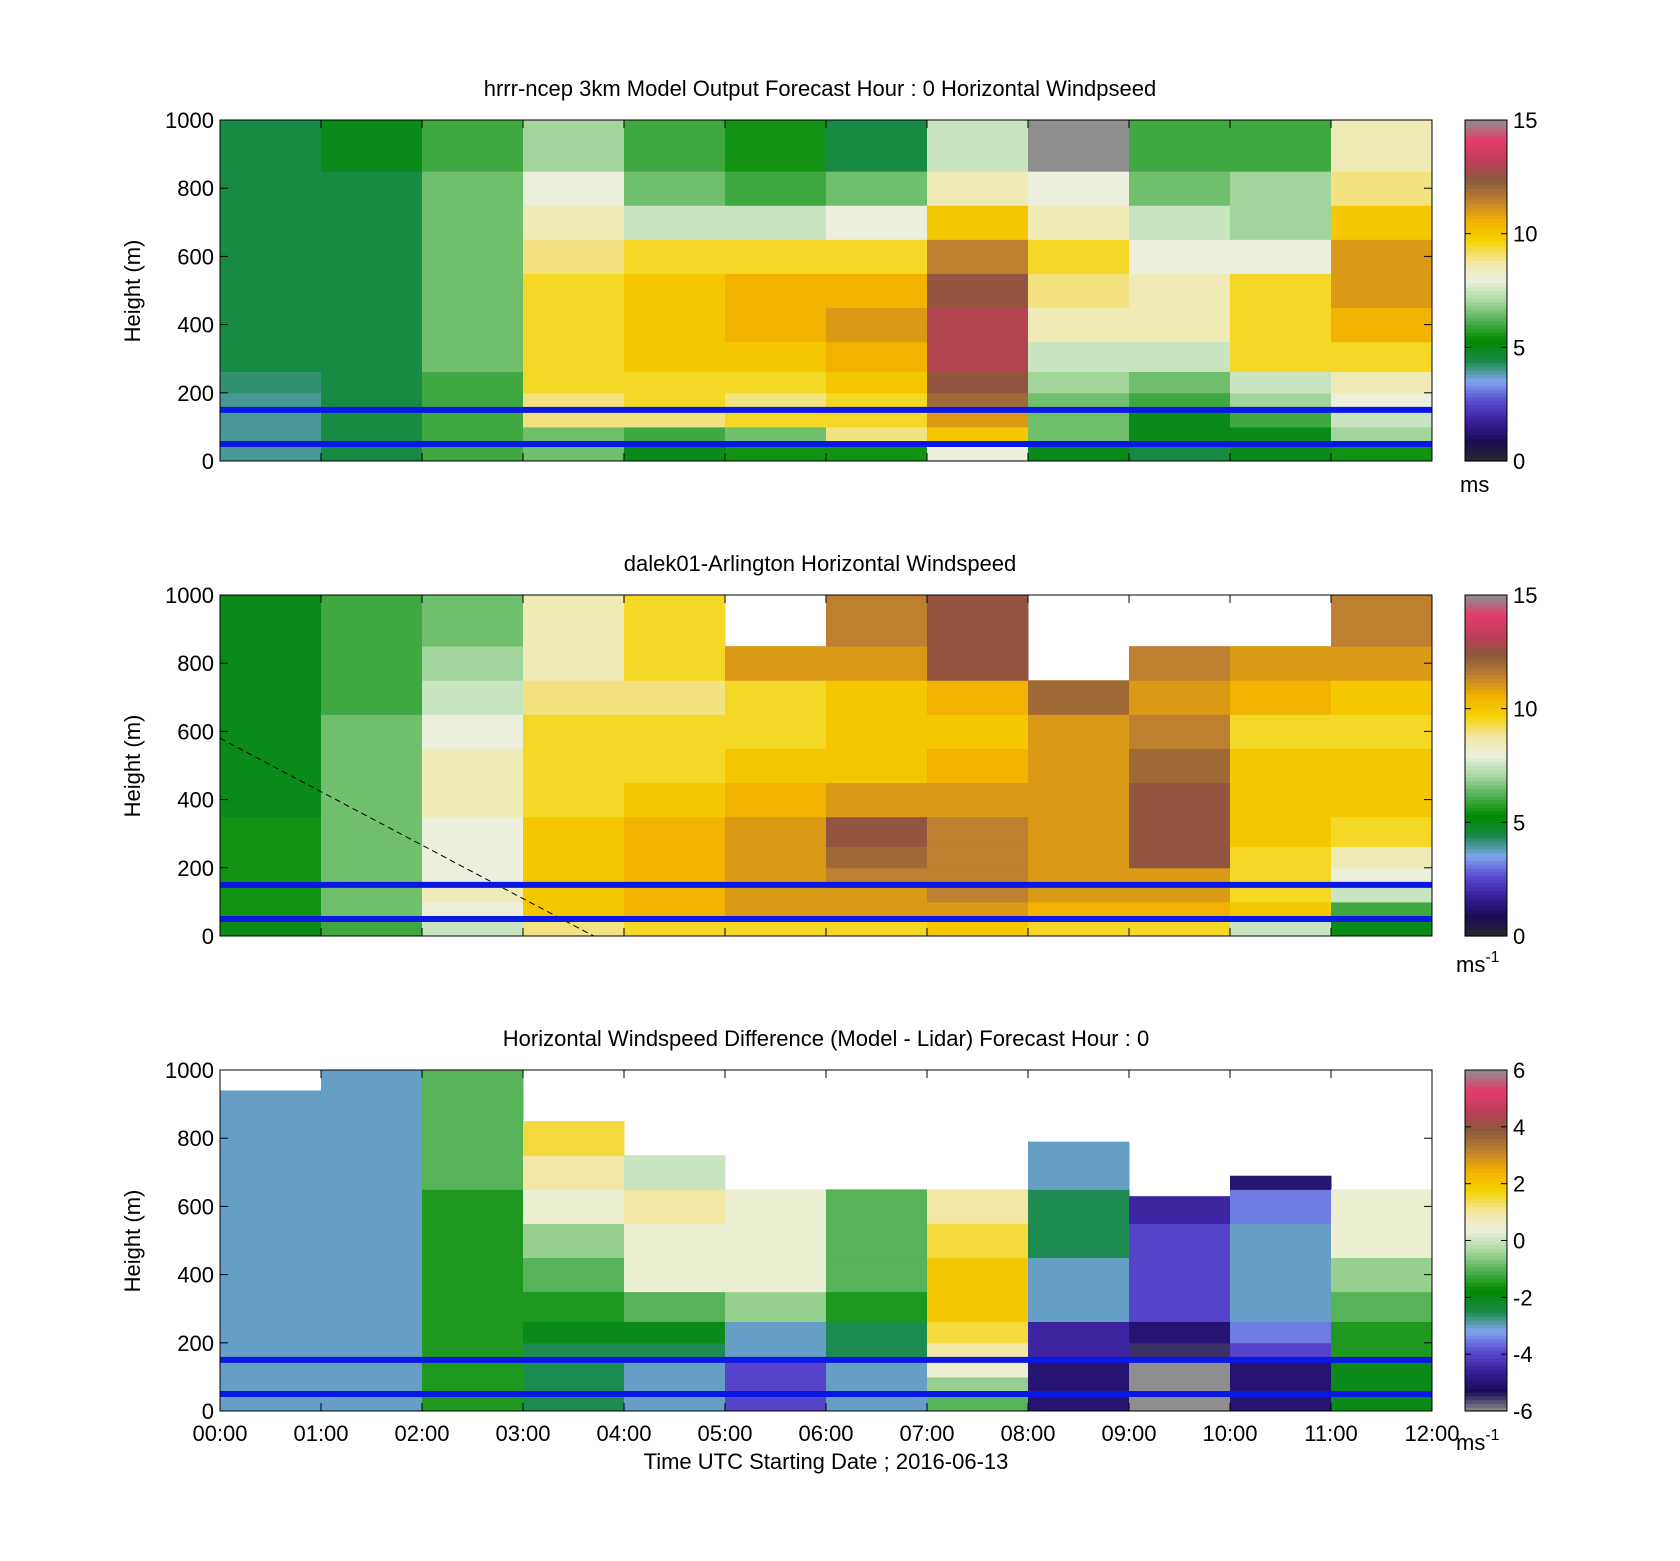 The width and height of the screenshot is (1680, 1561). What do you see at coordinates (926, 1433) in the screenshot?
I see `x-tick-label: 07:00` at bounding box center [926, 1433].